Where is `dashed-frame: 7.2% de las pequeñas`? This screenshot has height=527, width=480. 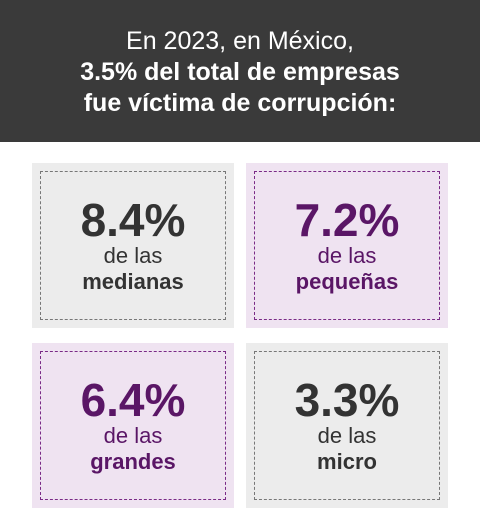
dashed-frame: 7.2% de las pequeñas is located at coordinates (347, 245).